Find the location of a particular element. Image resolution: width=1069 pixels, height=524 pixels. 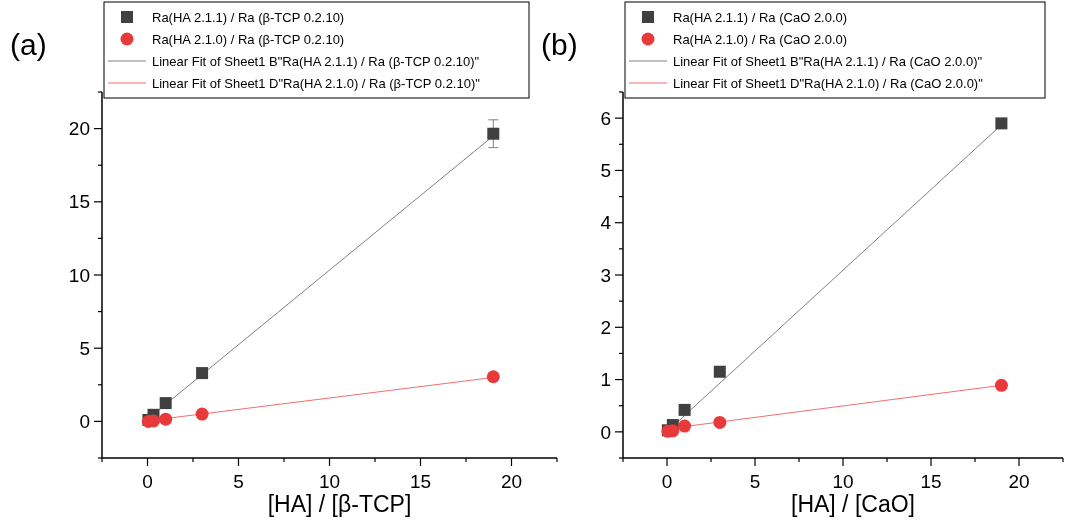

legend-label: Linear Fit of Sheet1 B"Ra(HA 2.1.1) / Ra (CaO 2.0.0)" is located at coordinates (828, 61).